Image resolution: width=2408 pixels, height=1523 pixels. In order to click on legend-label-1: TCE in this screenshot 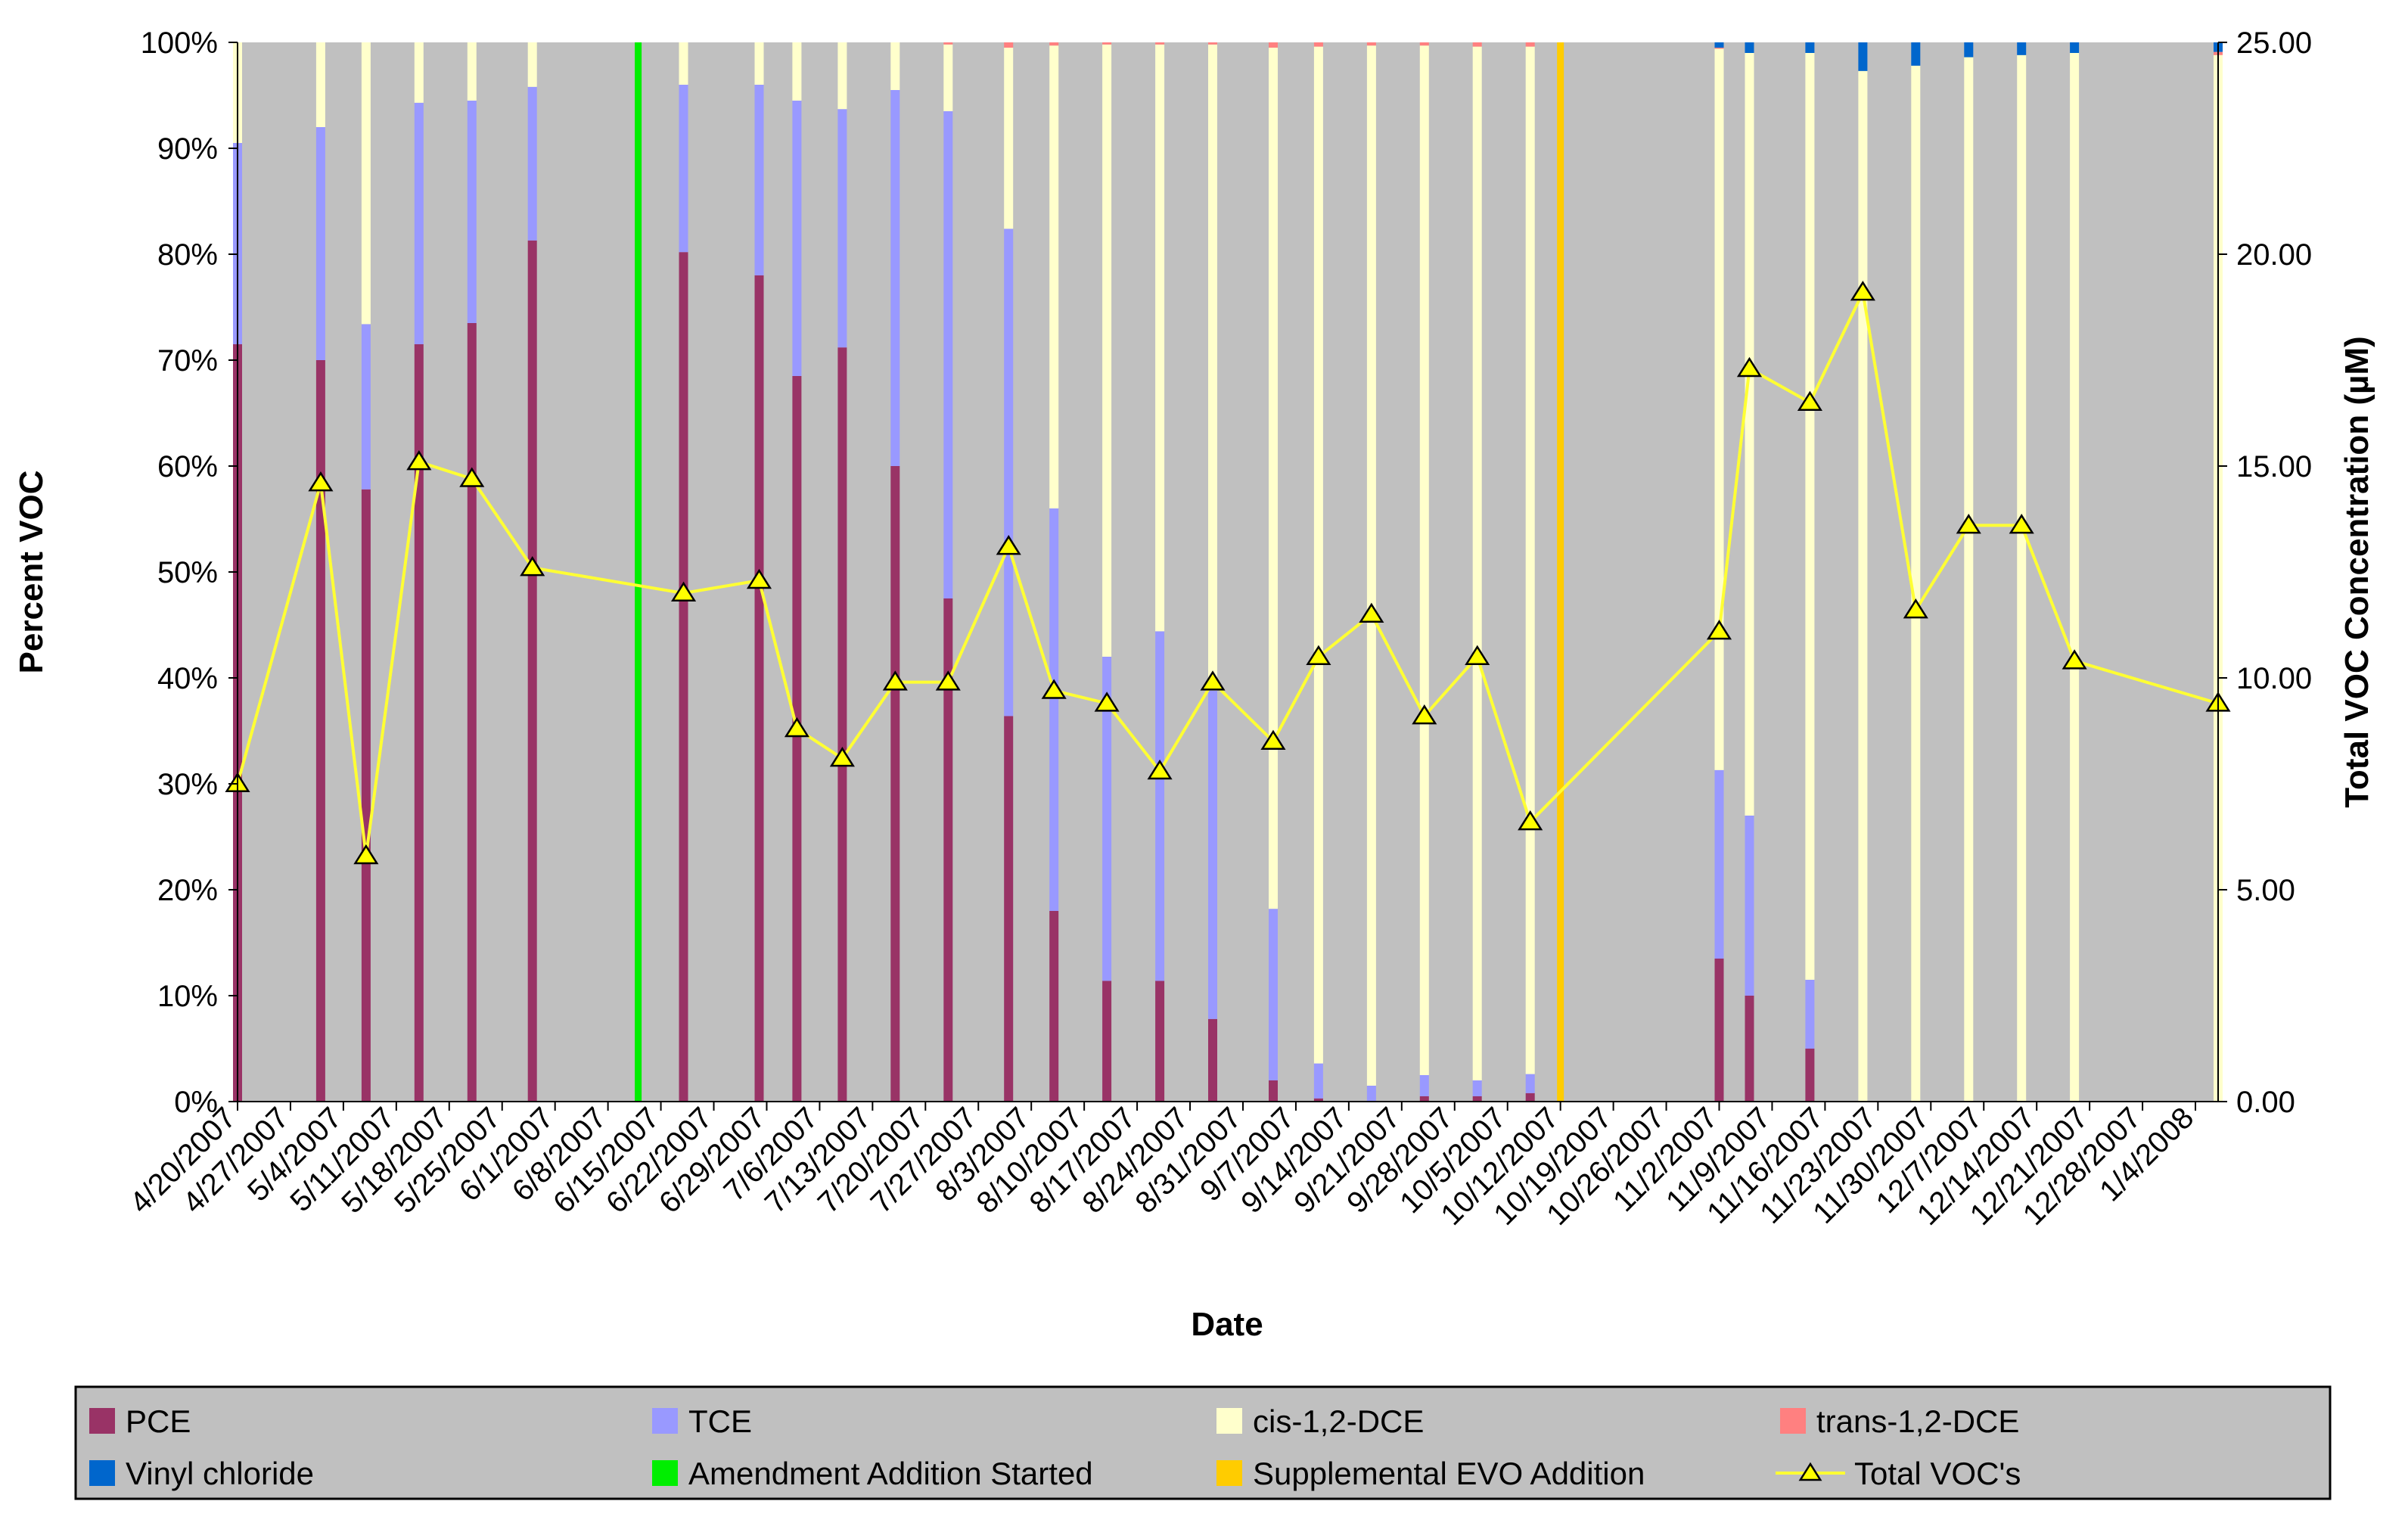, I will do `click(720, 1421)`.